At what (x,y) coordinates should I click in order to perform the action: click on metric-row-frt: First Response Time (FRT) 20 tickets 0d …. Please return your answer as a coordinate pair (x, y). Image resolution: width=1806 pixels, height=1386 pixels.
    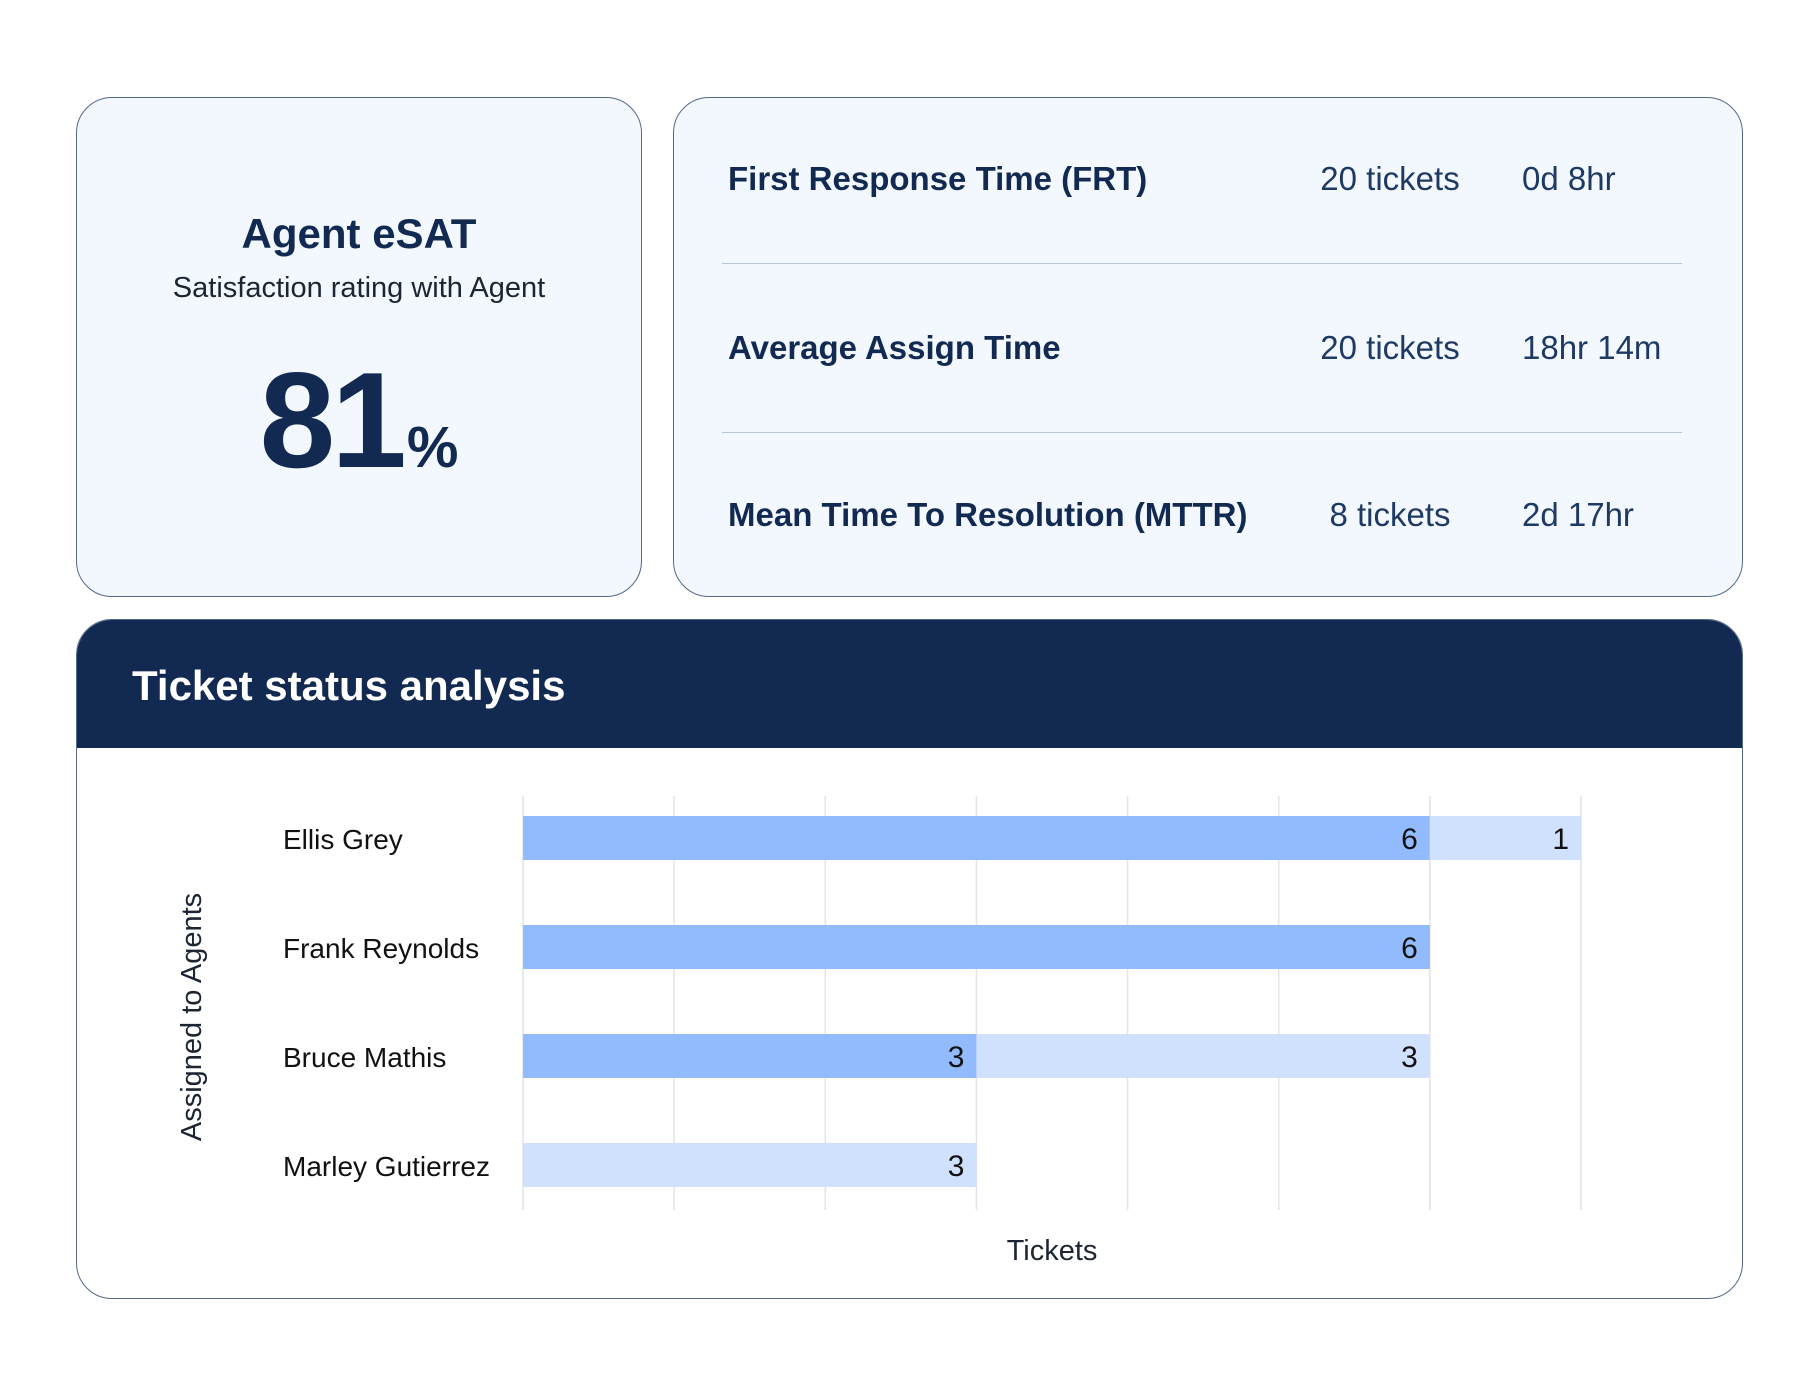
    Looking at the image, I should click on (1208, 190).